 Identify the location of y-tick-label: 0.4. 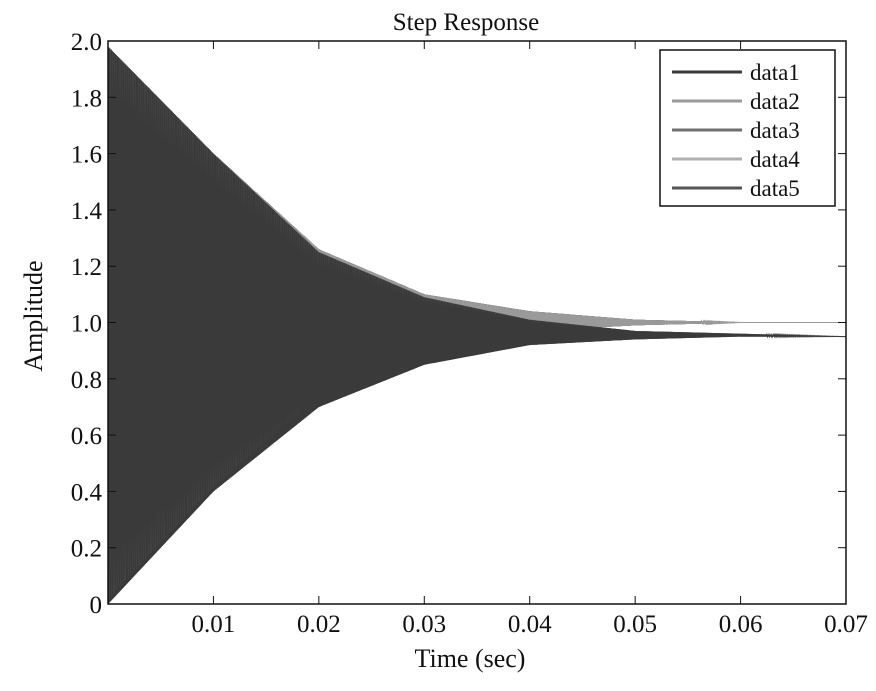
(87, 492).